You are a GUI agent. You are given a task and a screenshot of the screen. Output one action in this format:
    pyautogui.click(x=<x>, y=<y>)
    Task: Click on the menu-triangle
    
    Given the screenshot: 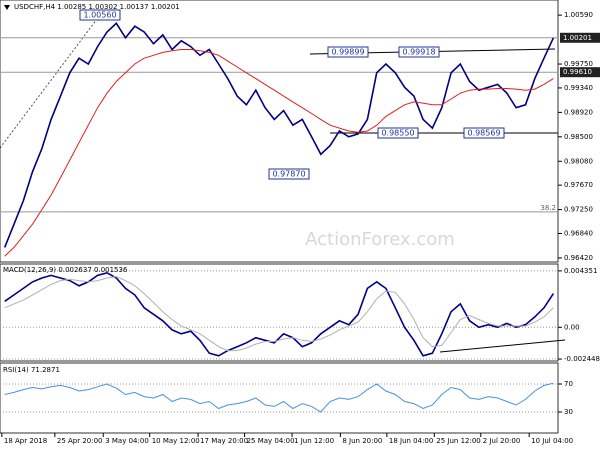 What is the action you would take?
    pyautogui.click(x=7, y=7)
    